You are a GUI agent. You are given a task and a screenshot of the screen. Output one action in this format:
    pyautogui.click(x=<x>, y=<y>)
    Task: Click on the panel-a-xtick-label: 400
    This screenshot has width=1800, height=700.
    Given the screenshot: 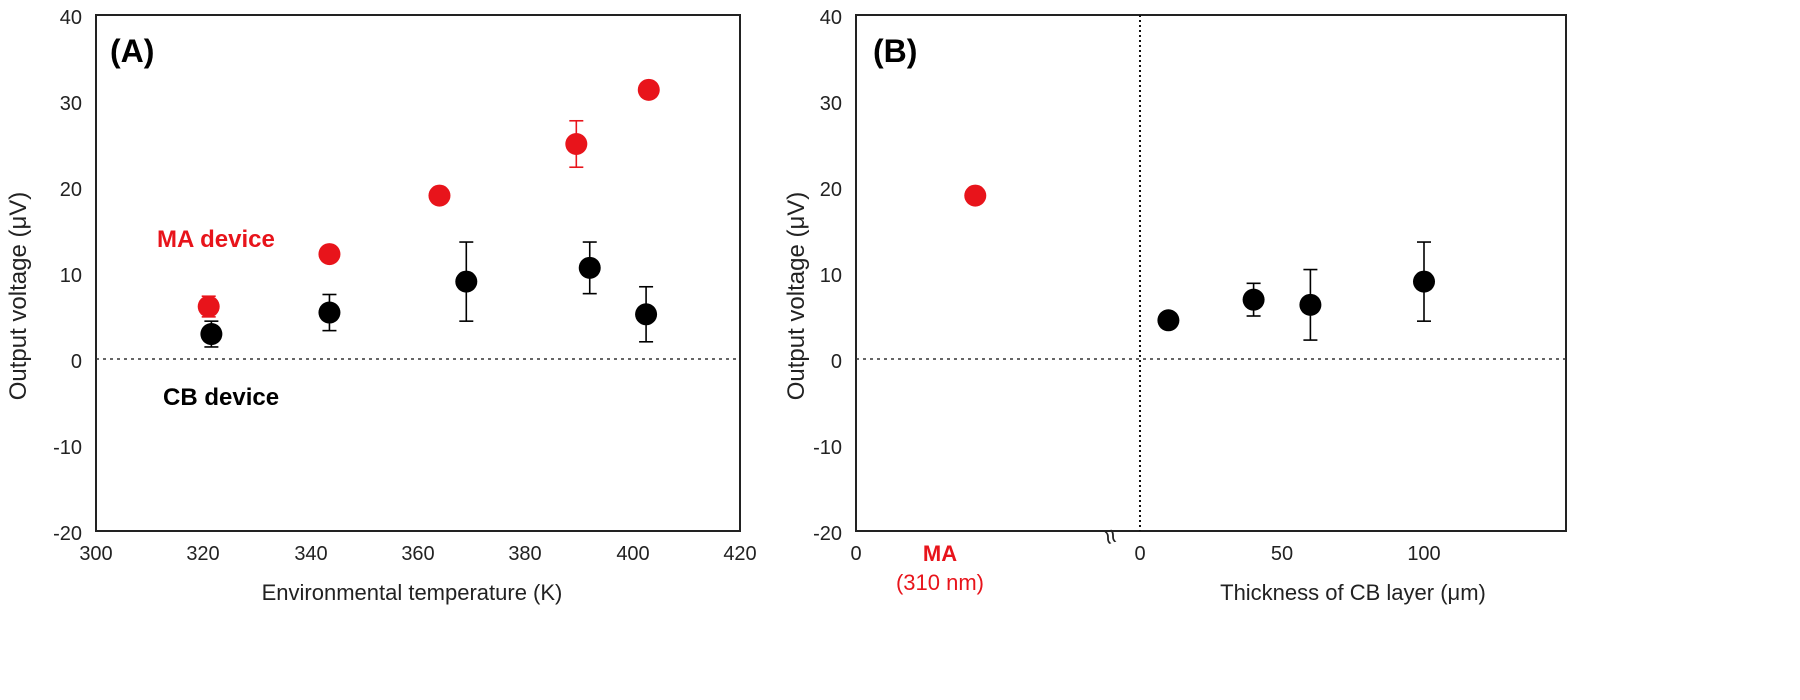 What is the action you would take?
    pyautogui.click(x=632, y=554)
    